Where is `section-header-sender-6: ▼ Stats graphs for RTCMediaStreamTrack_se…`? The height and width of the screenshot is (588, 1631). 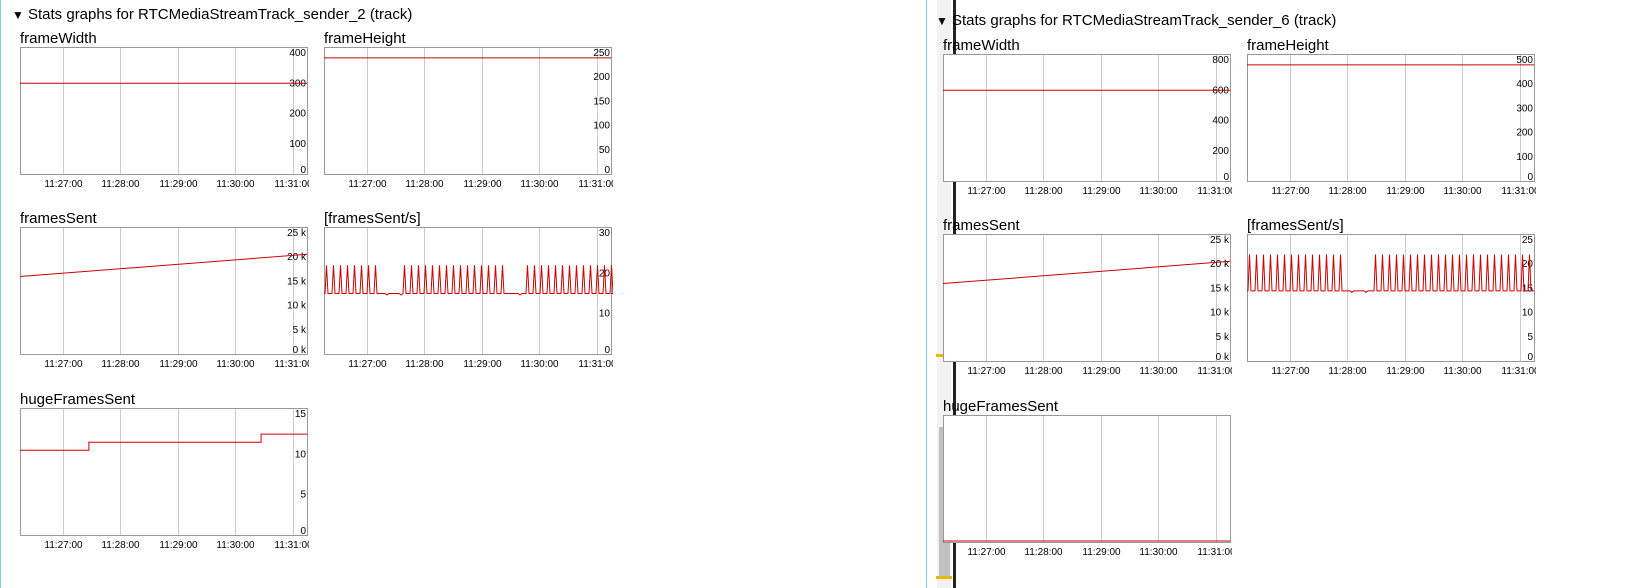 section-header-sender-6: ▼ Stats graphs for RTCMediaStreamTrack_se… is located at coordinates (1136, 20).